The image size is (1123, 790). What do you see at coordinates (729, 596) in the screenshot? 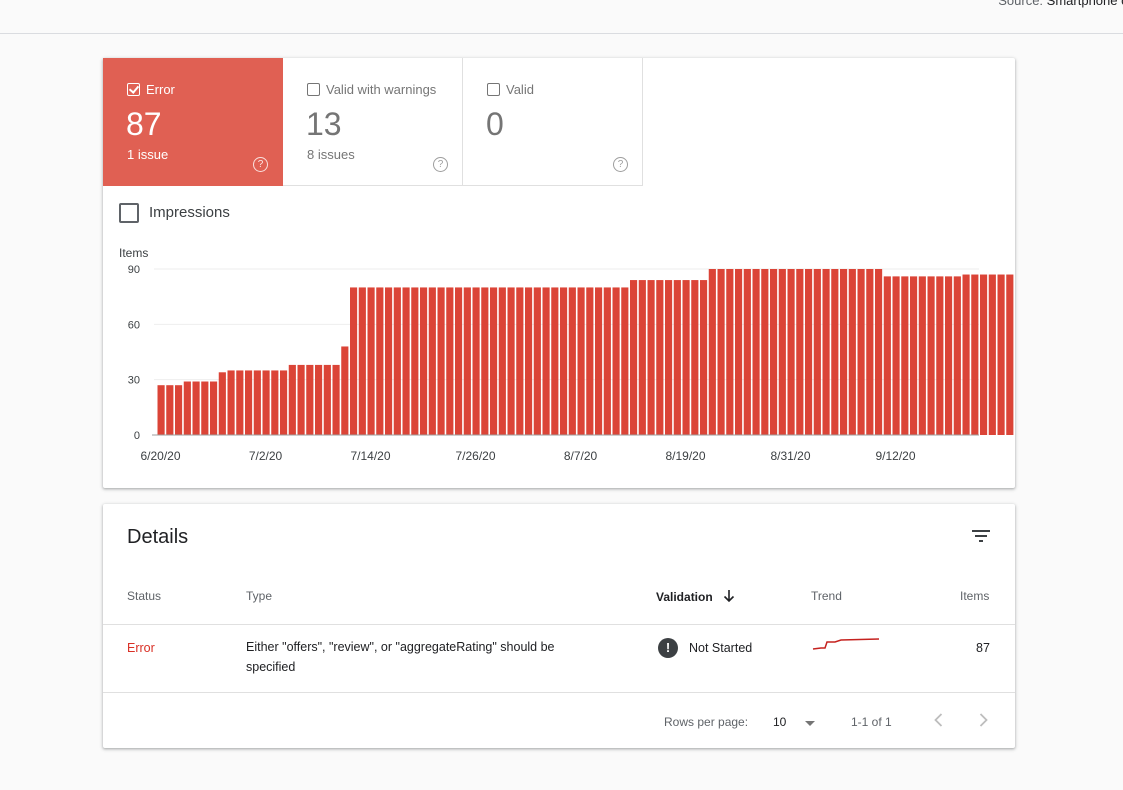
I see `sort-arrow-down-icon` at bounding box center [729, 596].